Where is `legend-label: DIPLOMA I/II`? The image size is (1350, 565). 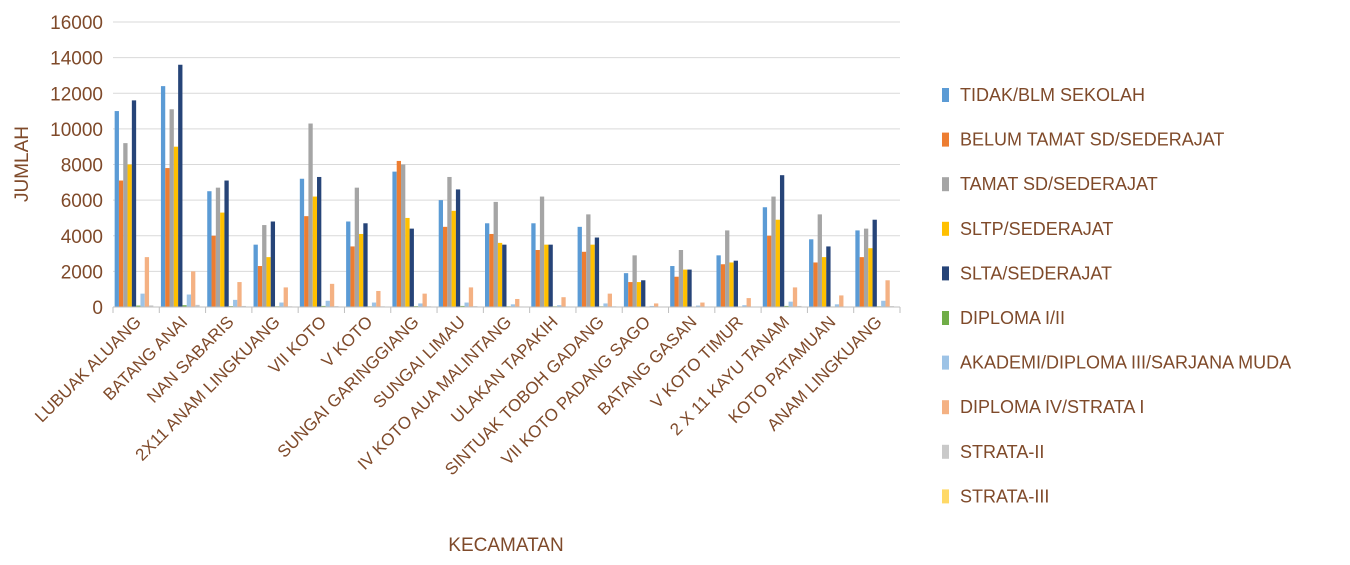 legend-label: DIPLOMA I/II is located at coordinates (1012, 318).